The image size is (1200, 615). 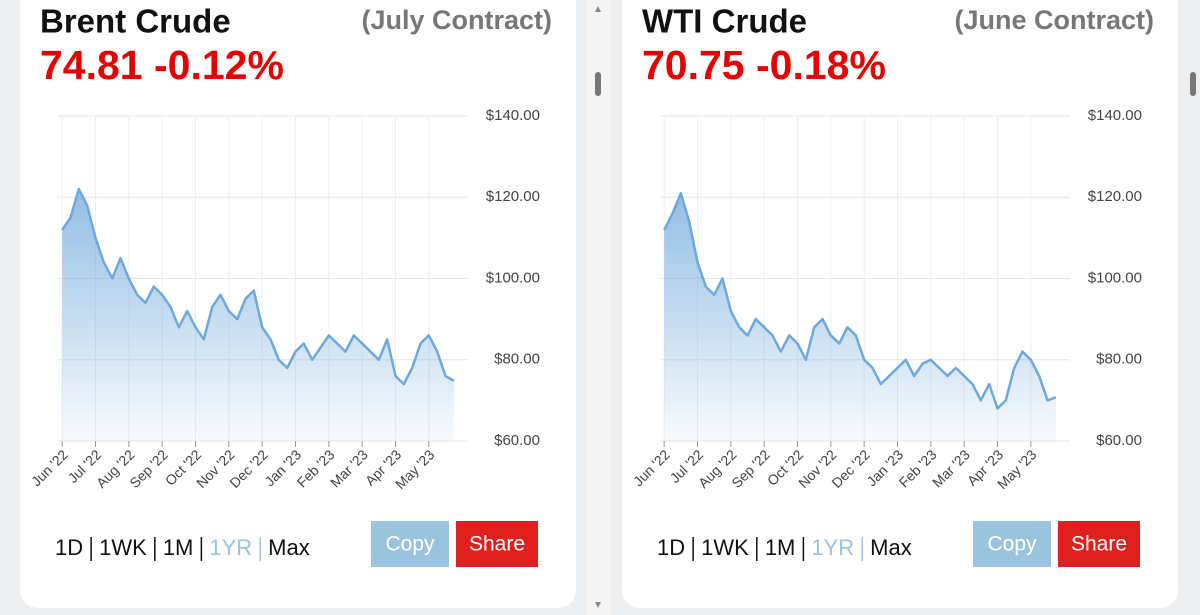 I want to click on chart-title: WTI Crude, so click(x=724, y=21).